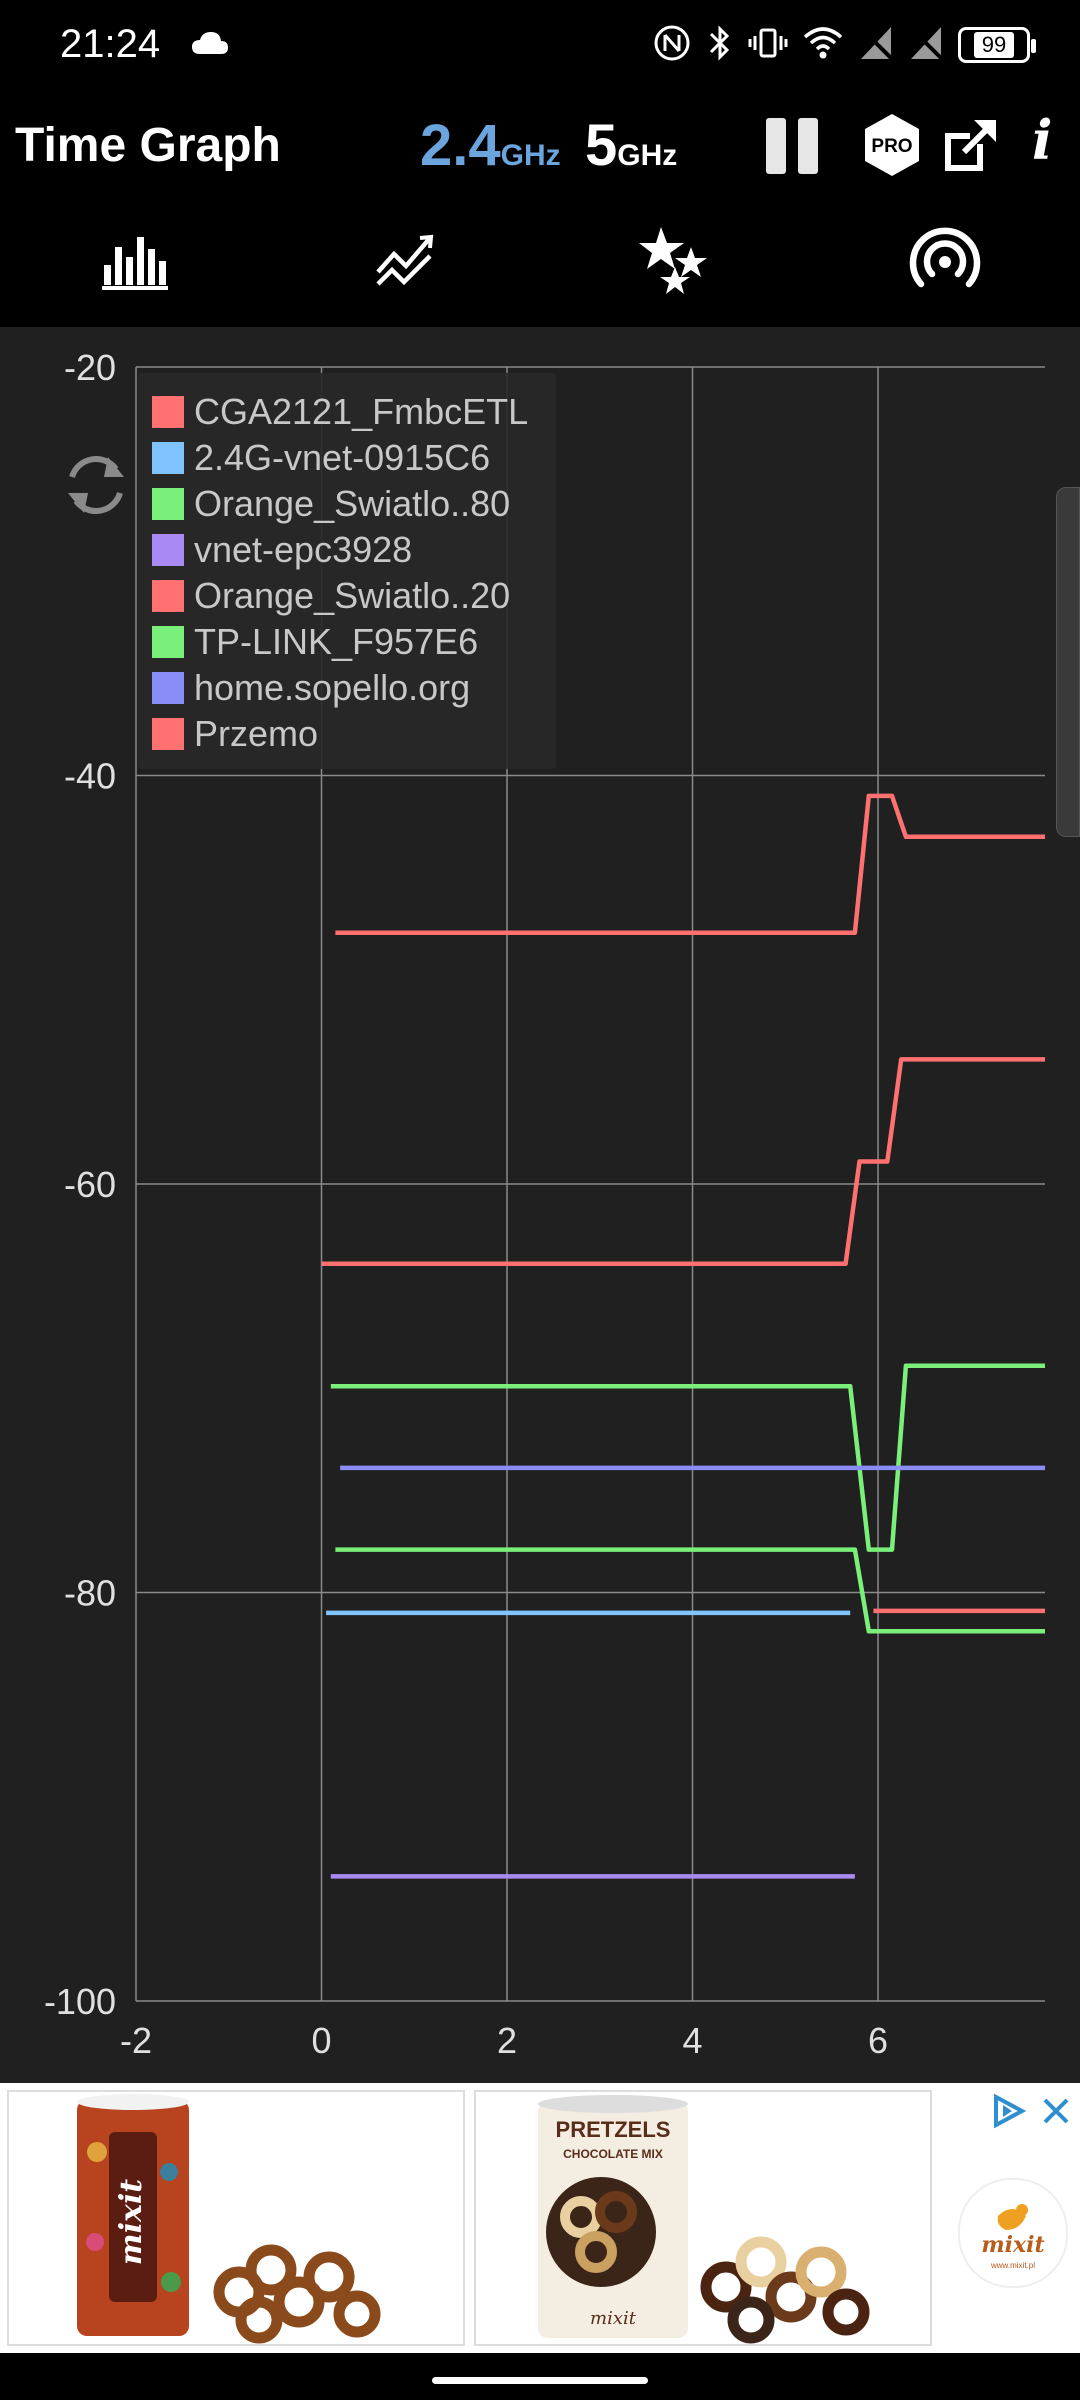 Image resolution: width=1080 pixels, height=2400 pixels. What do you see at coordinates (131, 2222) in the screenshot?
I see `ad-product-1-brand: mixit` at bounding box center [131, 2222].